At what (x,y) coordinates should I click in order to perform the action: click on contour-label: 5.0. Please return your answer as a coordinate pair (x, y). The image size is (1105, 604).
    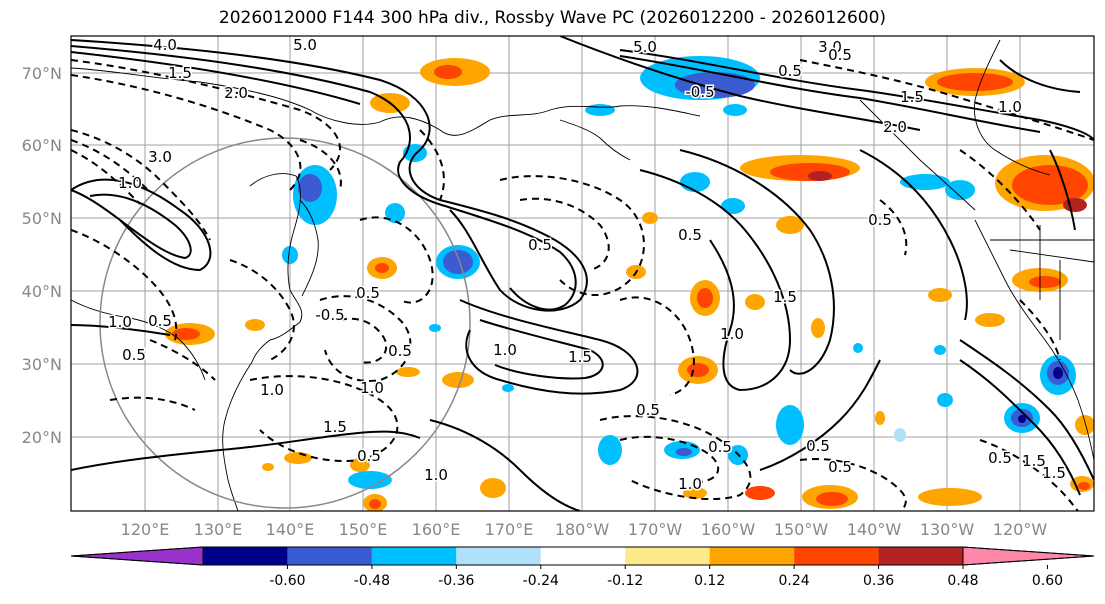
    Looking at the image, I should click on (645, 47).